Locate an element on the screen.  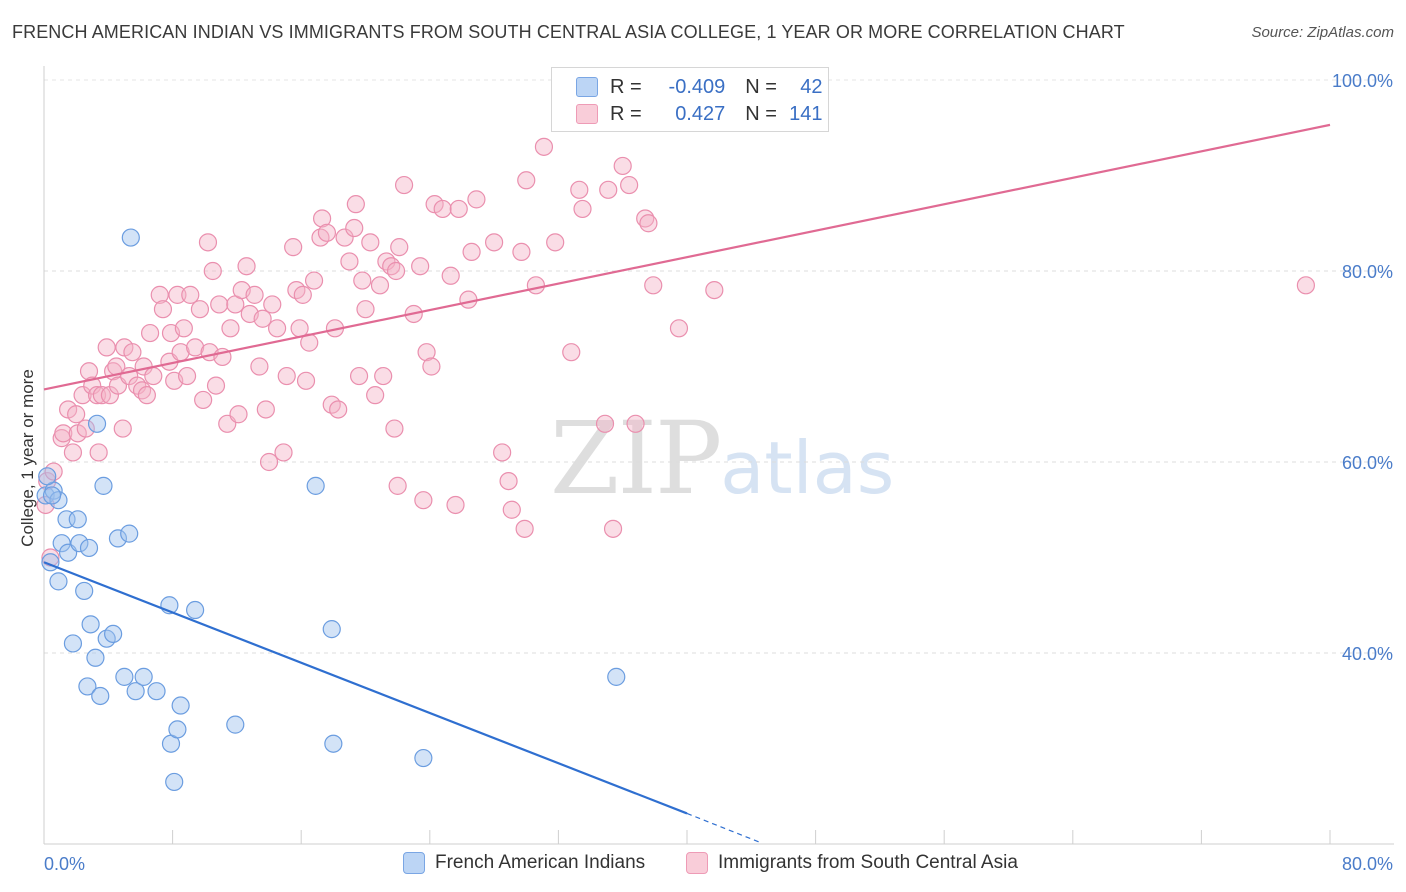
y-tick-label: 60.0% is located at coordinates (1367, 463).